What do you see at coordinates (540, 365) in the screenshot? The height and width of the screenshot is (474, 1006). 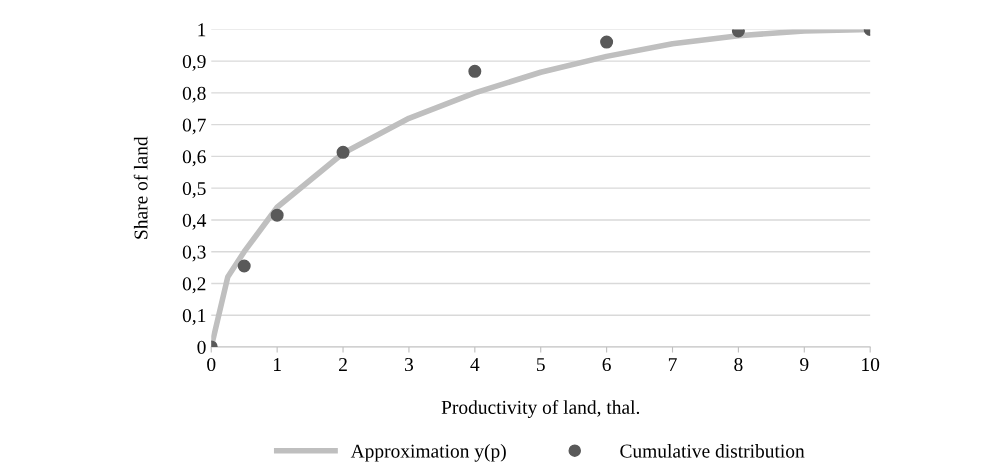 I see `x-tick-label: 5` at bounding box center [540, 365].